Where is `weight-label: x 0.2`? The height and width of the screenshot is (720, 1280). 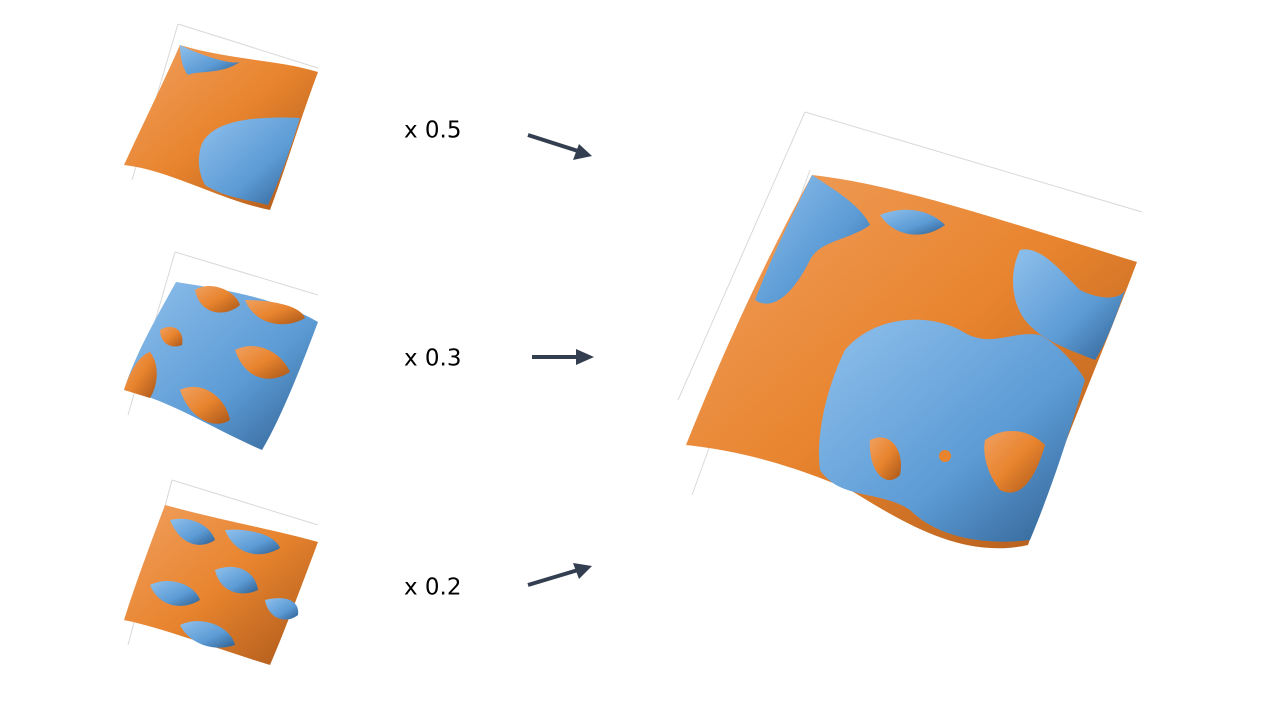
weight-label: x 0.2 is located at coordinates (433, 588).